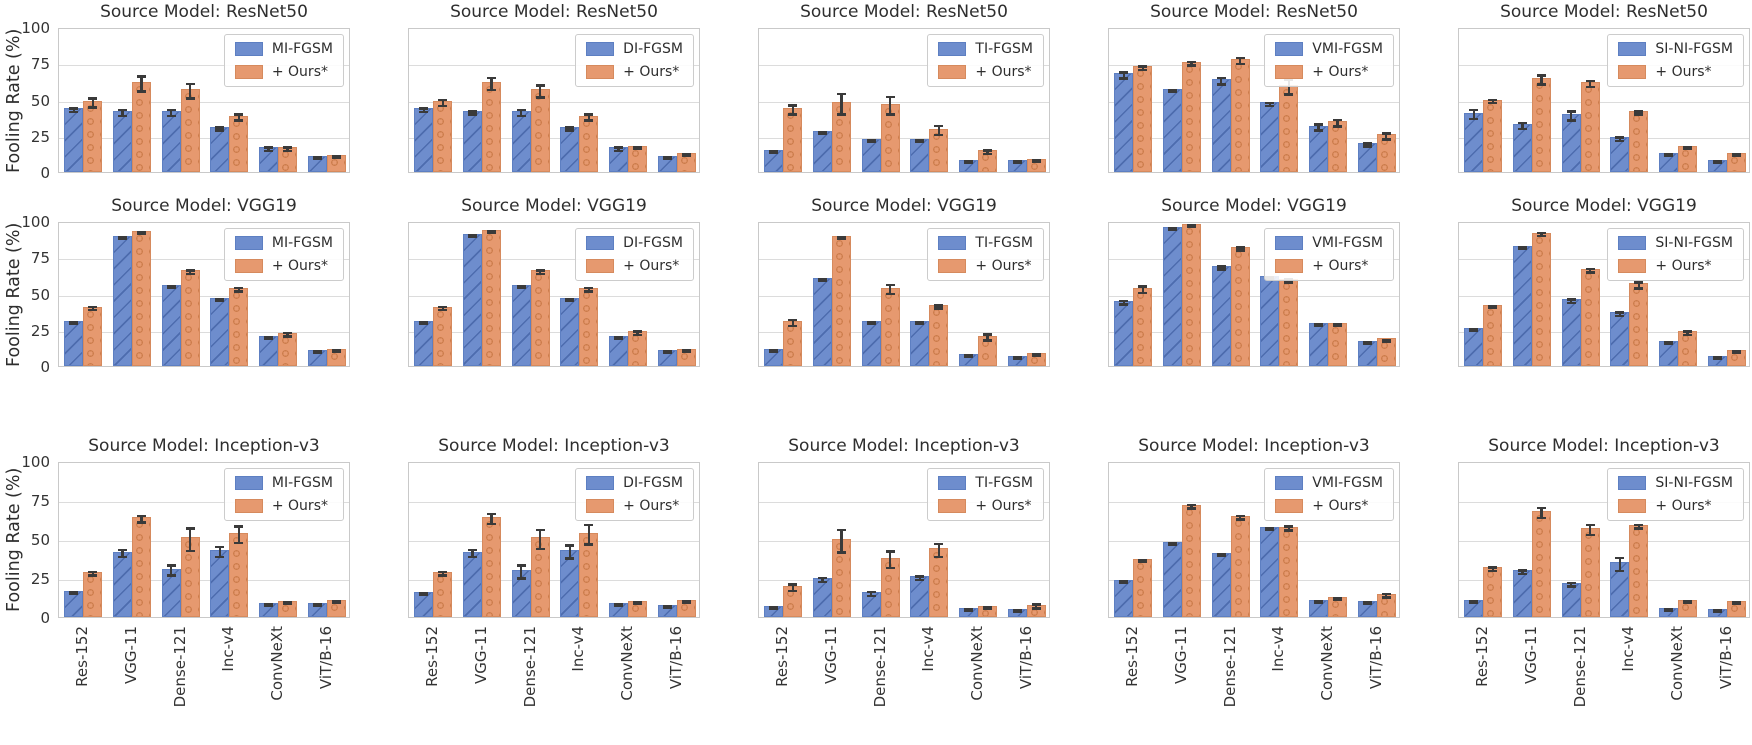  Describe the element at coordinates (1229, 667) in the screenshot. I see `x-tick-label: Dense-121` at that location.